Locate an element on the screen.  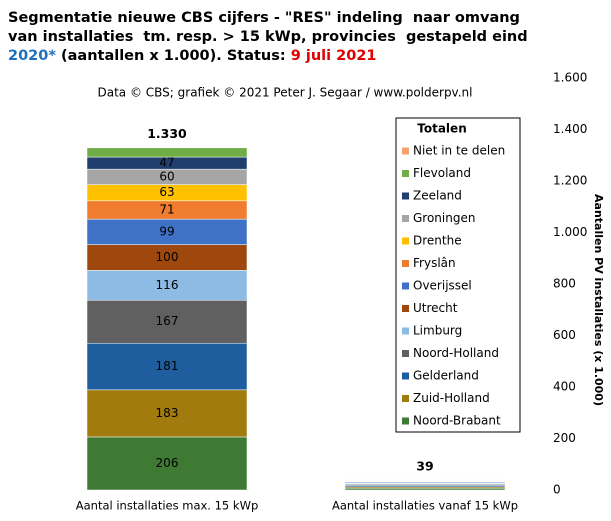
legend-label: Utrecht is located at coordinates (435, 308).